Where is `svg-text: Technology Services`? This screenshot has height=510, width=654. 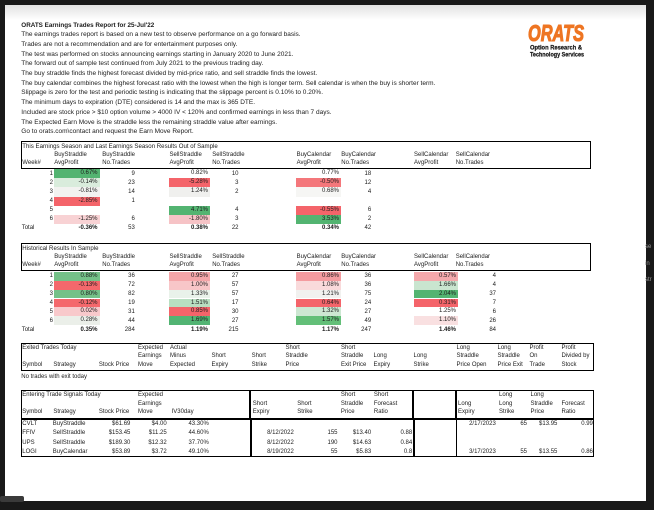 svg-text: Technology Services is located at coordinates (557, 55).